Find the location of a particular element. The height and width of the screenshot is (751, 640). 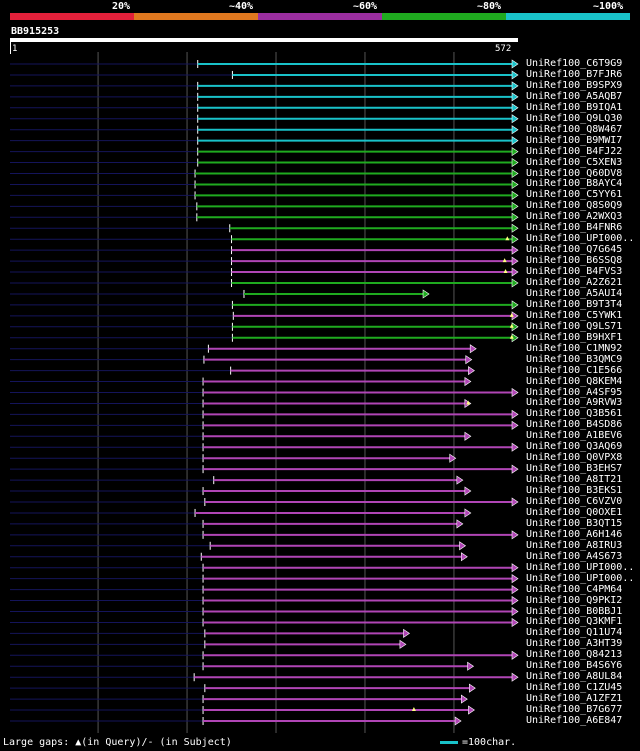

hit-label: UniRef100_C6T9G9 is located at coordinates (574, 63).